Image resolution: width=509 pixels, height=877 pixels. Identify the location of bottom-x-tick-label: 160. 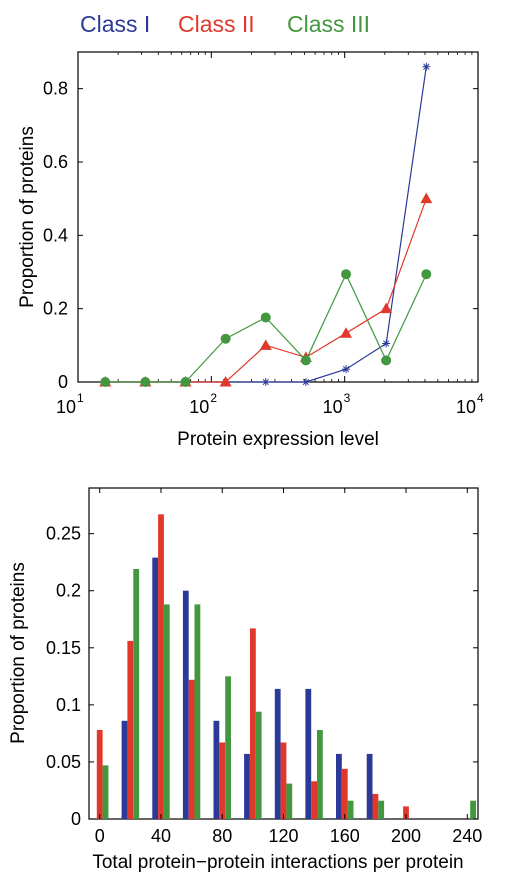
(345, 836).